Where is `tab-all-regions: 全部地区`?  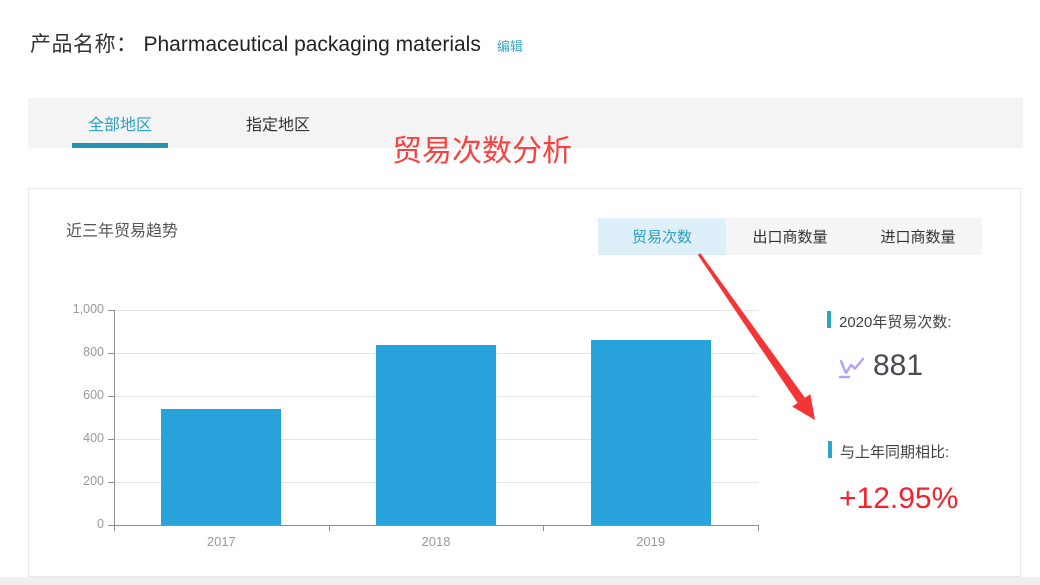 tab-all-regions: 全部地区 is located at coordinates (120, 123).